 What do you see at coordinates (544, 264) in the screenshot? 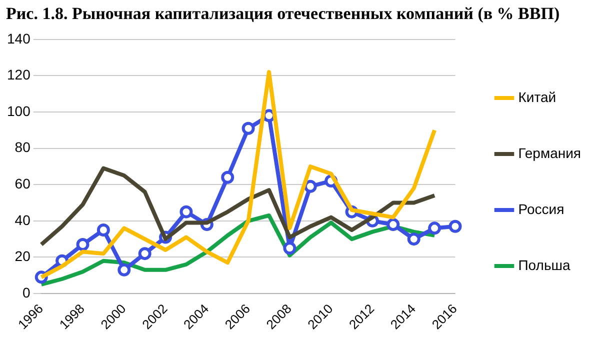
I see `legend-label: Польша` at bounding box center [544, 264].